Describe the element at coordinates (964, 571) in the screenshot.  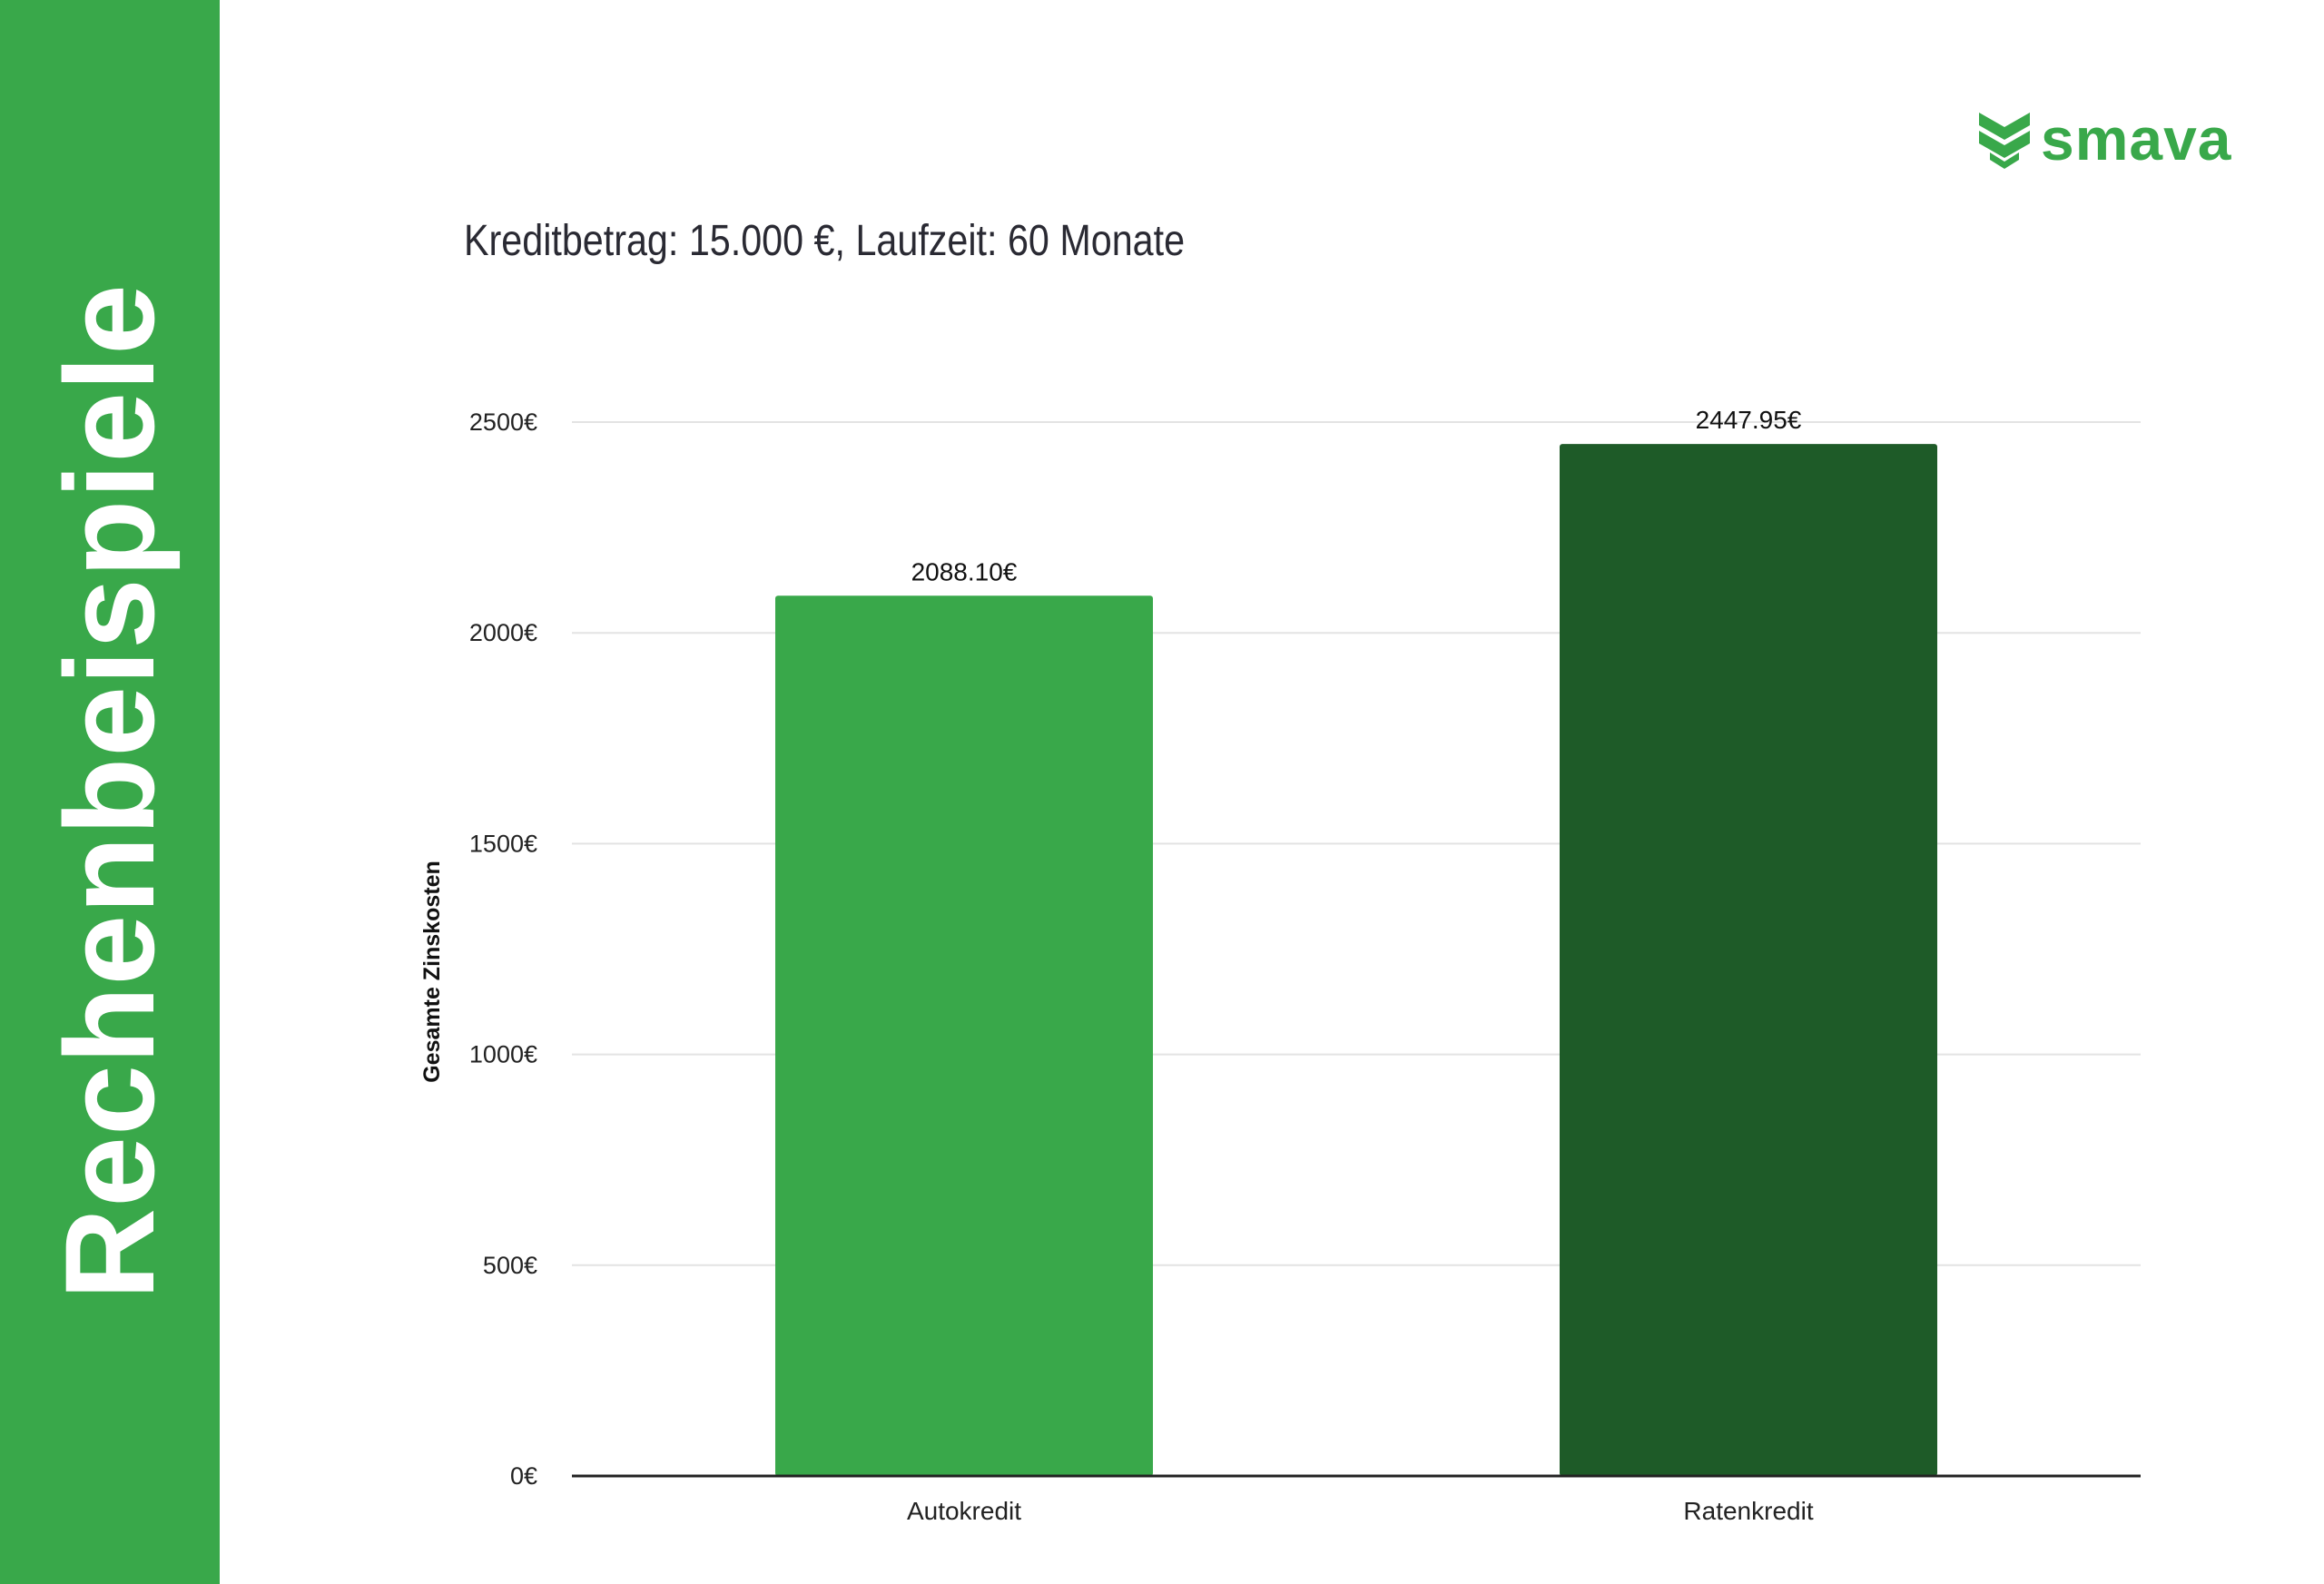
I see `data-label: 2088.10€` at that location.